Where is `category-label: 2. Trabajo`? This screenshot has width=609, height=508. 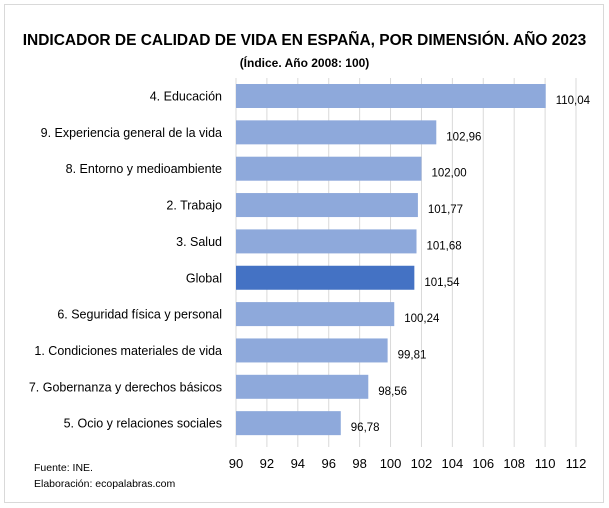 category-label: 2. Trabajo is located at coordinates (194, 206).